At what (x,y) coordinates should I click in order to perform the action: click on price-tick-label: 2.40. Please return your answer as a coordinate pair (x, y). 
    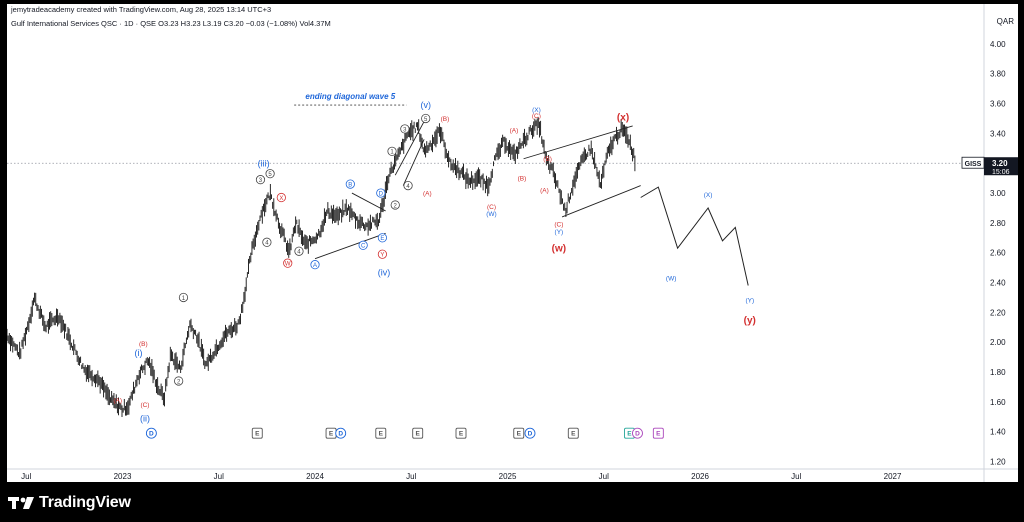
    Looking at the image, I should click on (998, 283).